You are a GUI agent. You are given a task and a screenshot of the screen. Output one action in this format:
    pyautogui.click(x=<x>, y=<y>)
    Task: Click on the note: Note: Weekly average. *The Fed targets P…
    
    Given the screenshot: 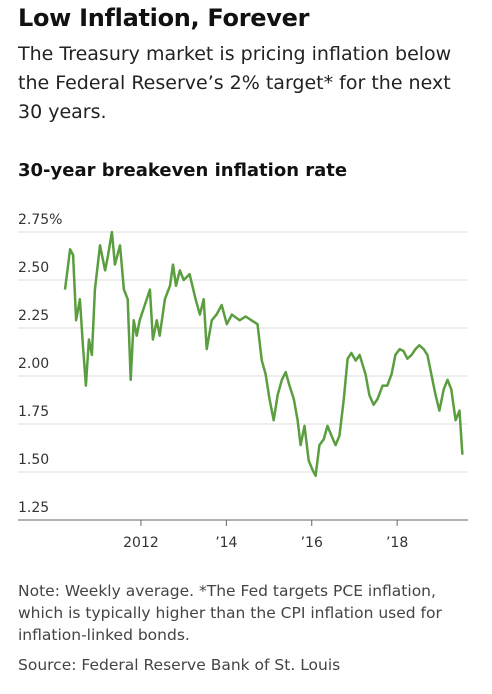 What is the action you would take?
    pyautogui.click(x=230, y=613)
    